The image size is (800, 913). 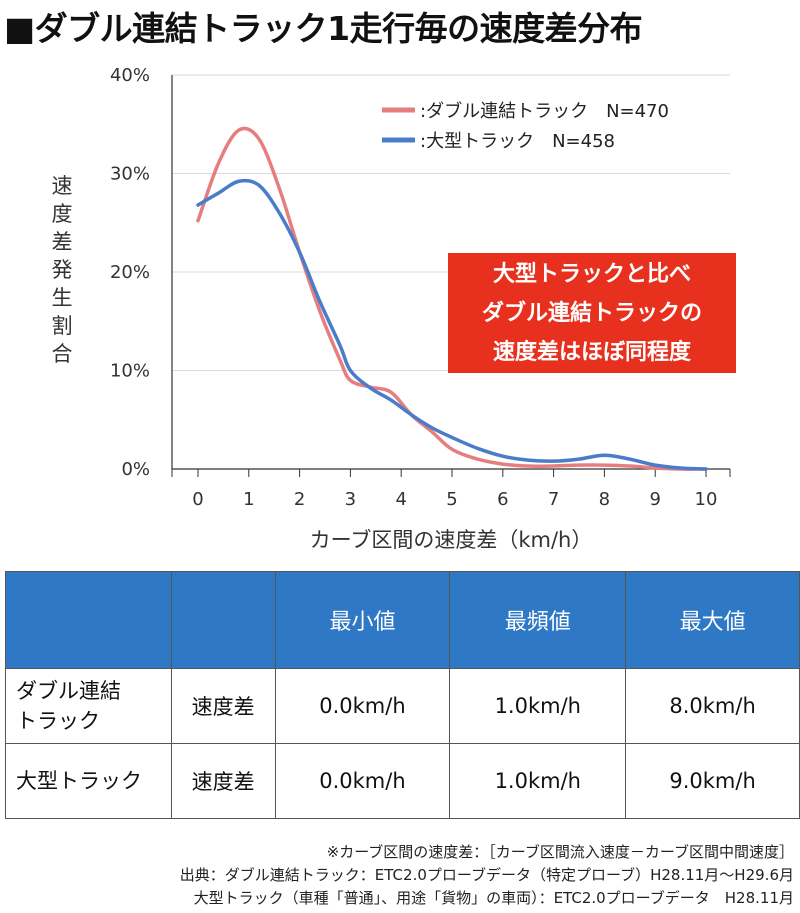 What do you see at coordinates (135, 469) in the screenshot?
I see `y-tick-label: 0%` at bounding box center [135, 469].